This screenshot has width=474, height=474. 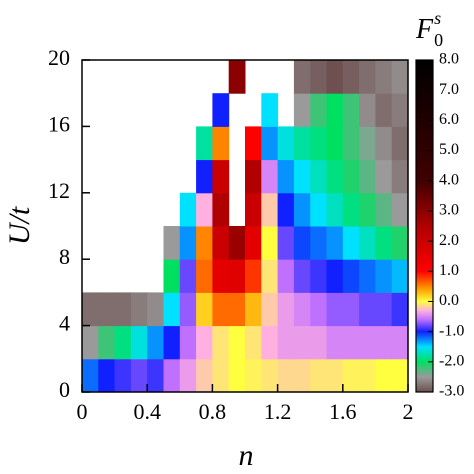 I want to click on colorbar, so click(x=424, y=226).